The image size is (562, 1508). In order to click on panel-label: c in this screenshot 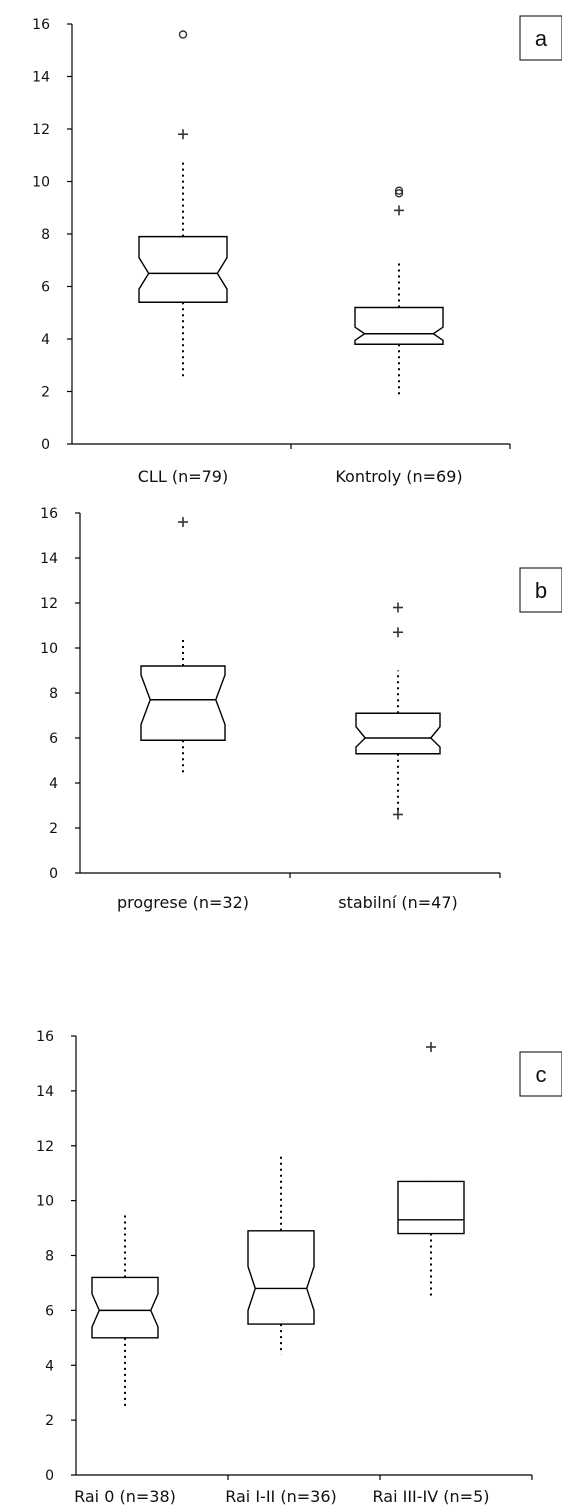, I will do `click(541, 1074)`.